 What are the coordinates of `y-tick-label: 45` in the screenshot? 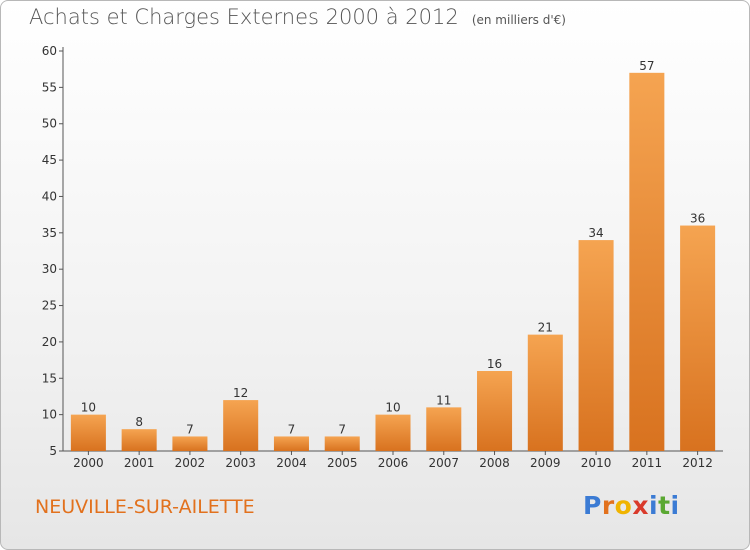 It's located at (49, 160).